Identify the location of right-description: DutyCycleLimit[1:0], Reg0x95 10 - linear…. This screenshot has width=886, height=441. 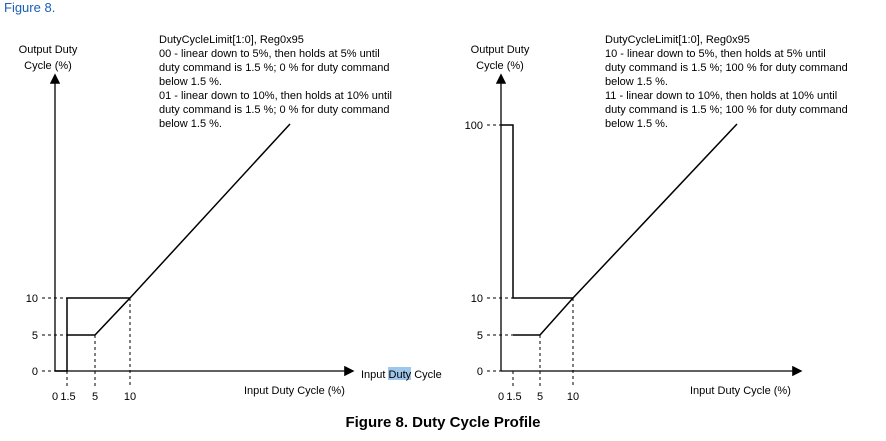
(726, 82).